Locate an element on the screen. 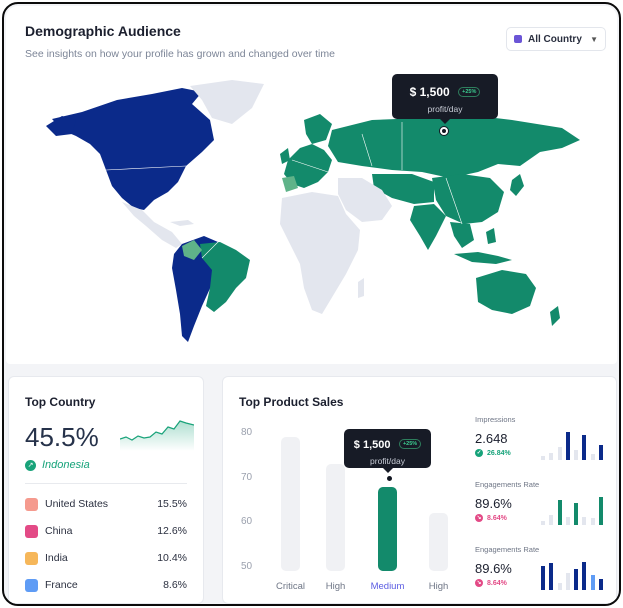  metric-change: 8.64% is located at coordinates (497, 518).